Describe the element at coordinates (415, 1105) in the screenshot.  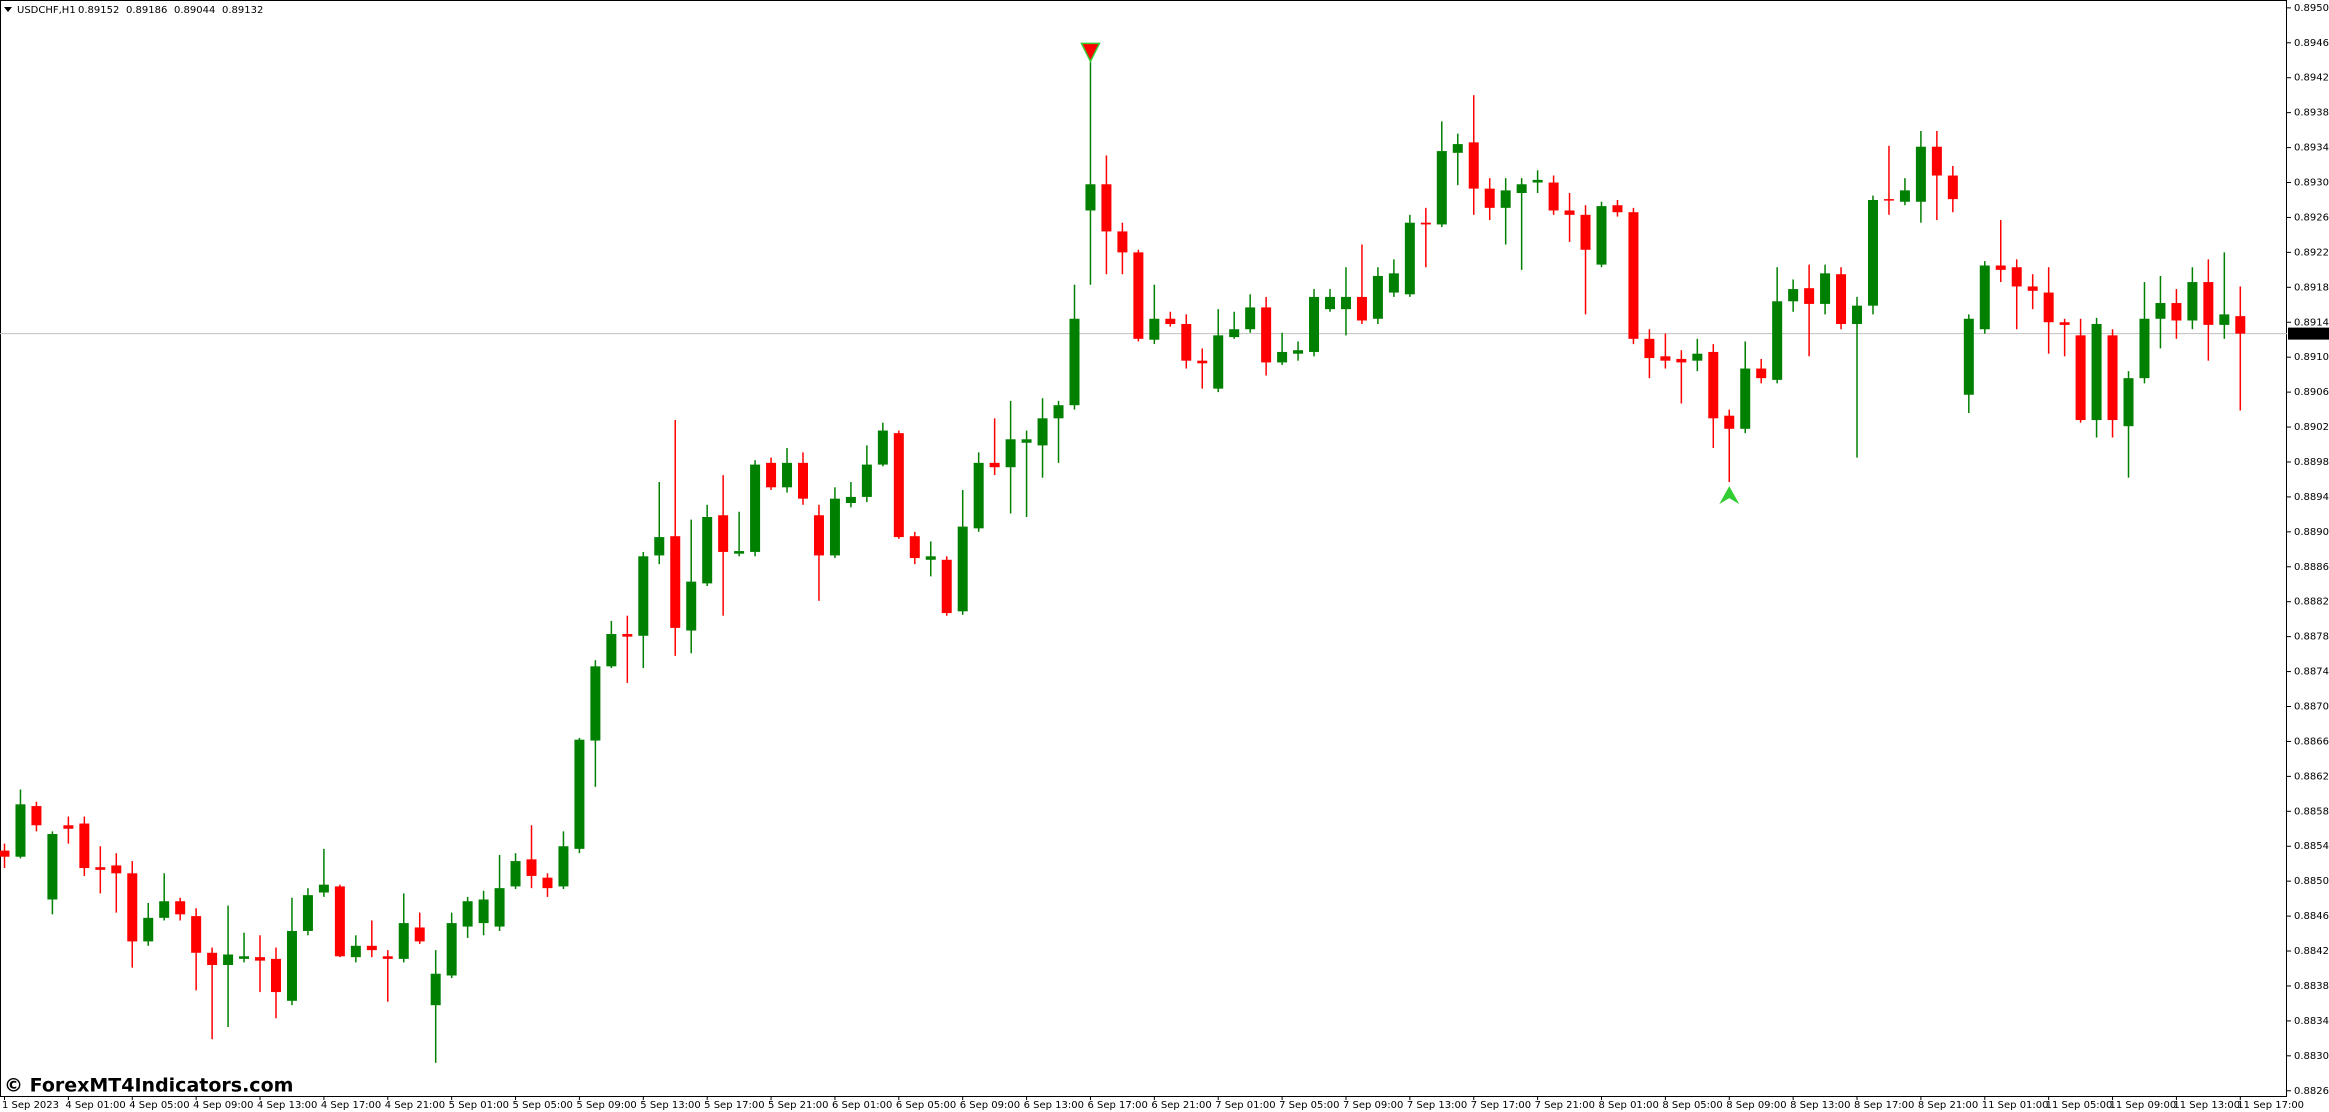
I see `x-tick-label: 4 Sep 21:00` at that location.